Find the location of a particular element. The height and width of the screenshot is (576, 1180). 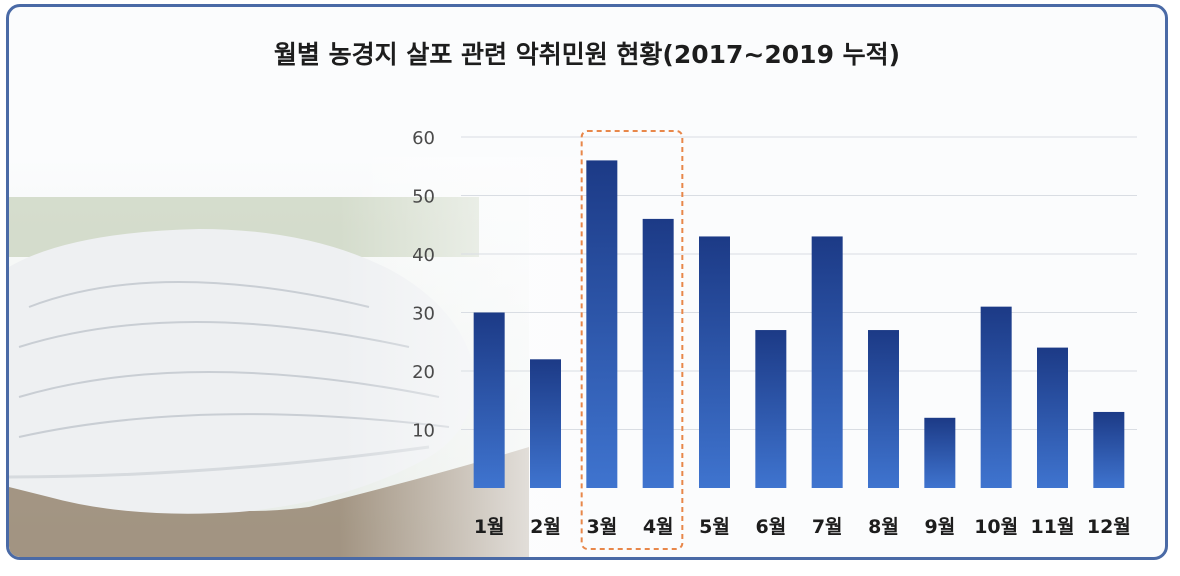

y-tick-label: 50 is located at coordinates (423, 197).